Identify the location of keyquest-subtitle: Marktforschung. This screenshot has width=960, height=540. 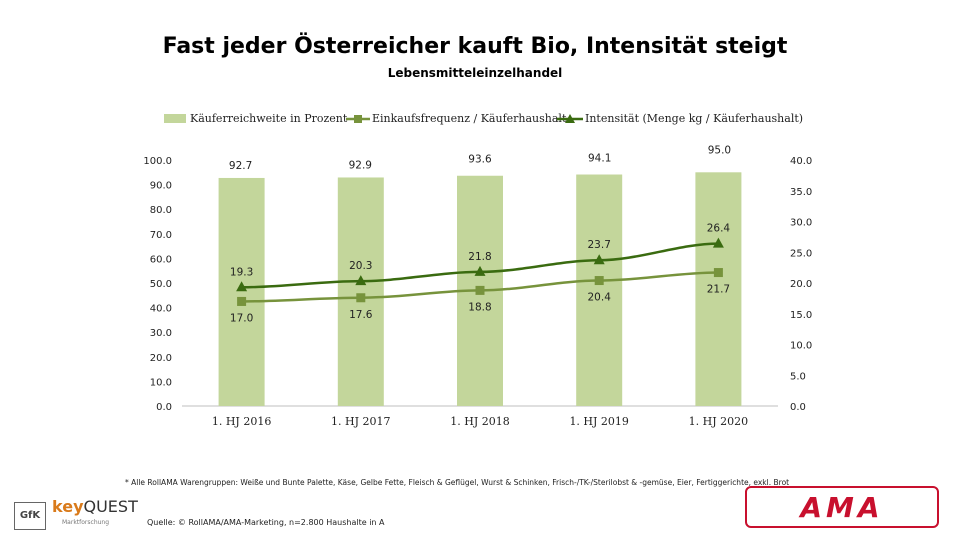
(86, 522).